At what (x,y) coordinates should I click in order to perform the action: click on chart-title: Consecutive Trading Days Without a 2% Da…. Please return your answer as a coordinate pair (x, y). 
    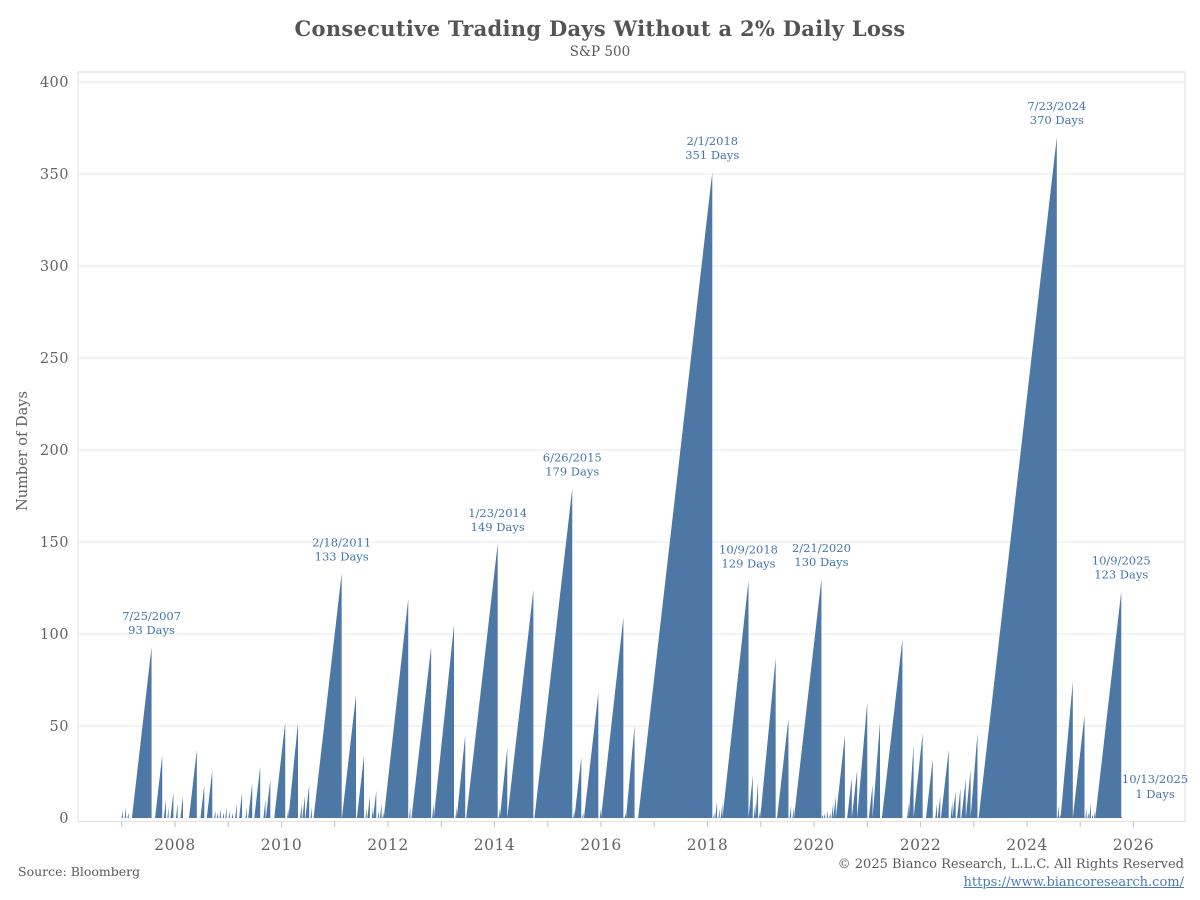
    Looking at the image, I should click on (600, 28).